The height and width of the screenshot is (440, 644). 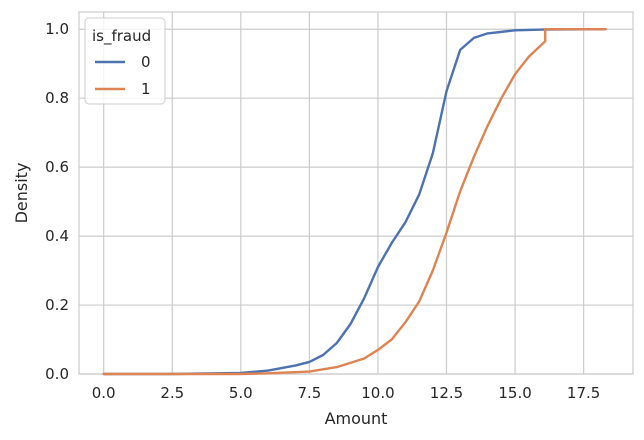 What do you see at coordinates (104, 393) in the screenshot?
I see `x-tick-label: 0.0` at bounding box center [104, 393].